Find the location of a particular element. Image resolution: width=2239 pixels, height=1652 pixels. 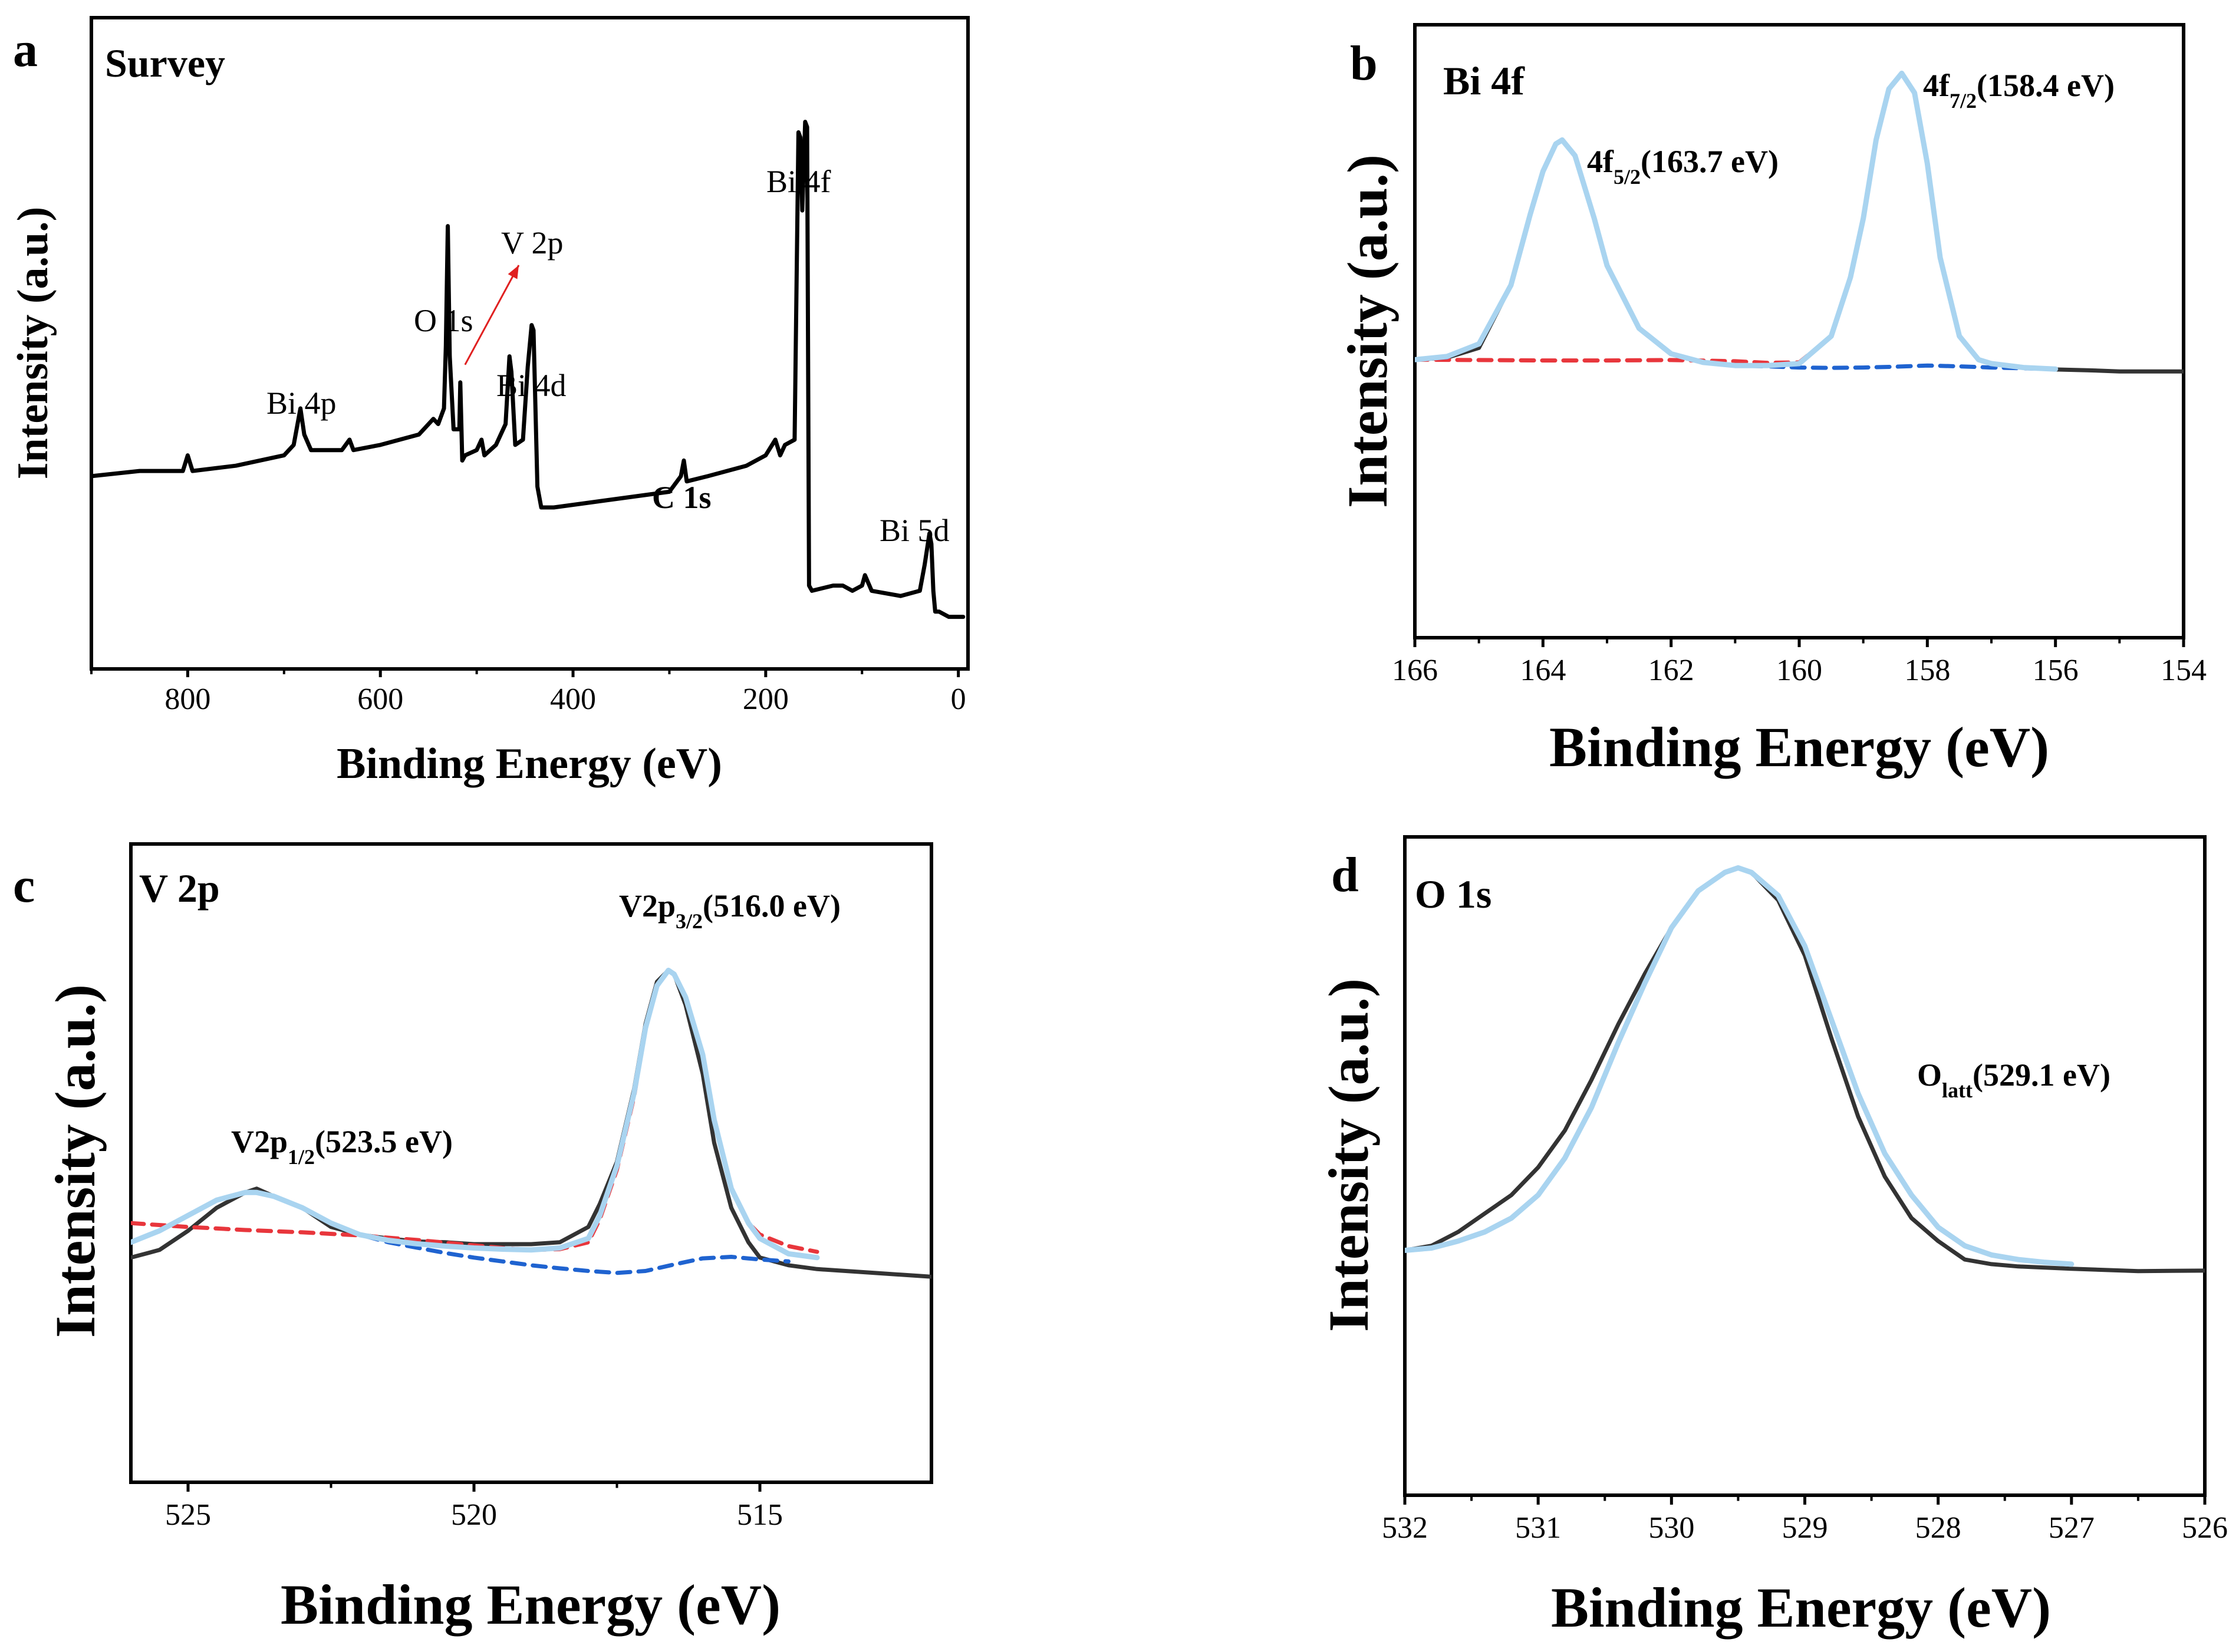

x-tick-label: 158 is located at coordinates (1927, 670).